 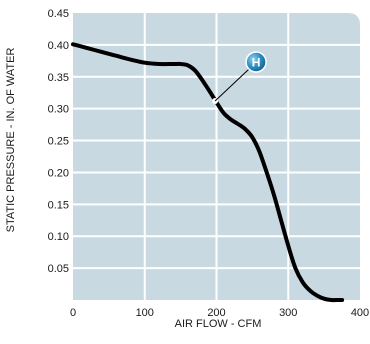 What do you see at coordinates (58, 205) in the screenshot?
I see `y-tick-label: 0.15` at bounding box center [58, 205].